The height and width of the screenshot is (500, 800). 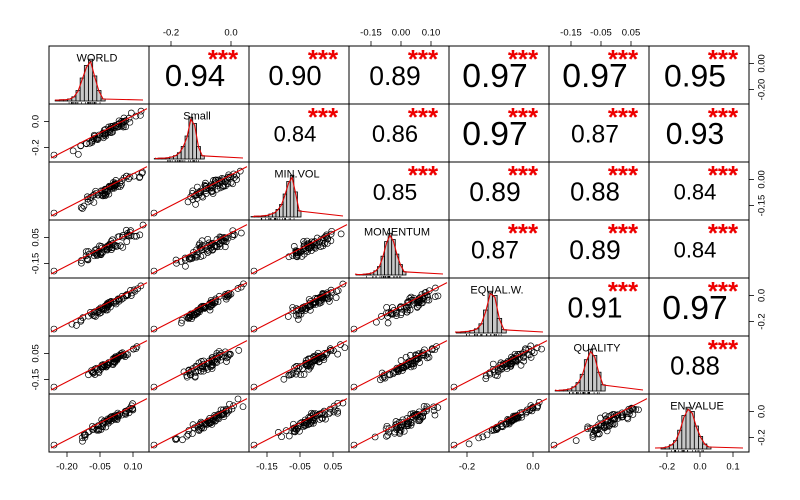 What do you see at coordinates (495, 76) in the screenshot?
I see `correlation-value: 0.97` at bounding box center [495, 76].